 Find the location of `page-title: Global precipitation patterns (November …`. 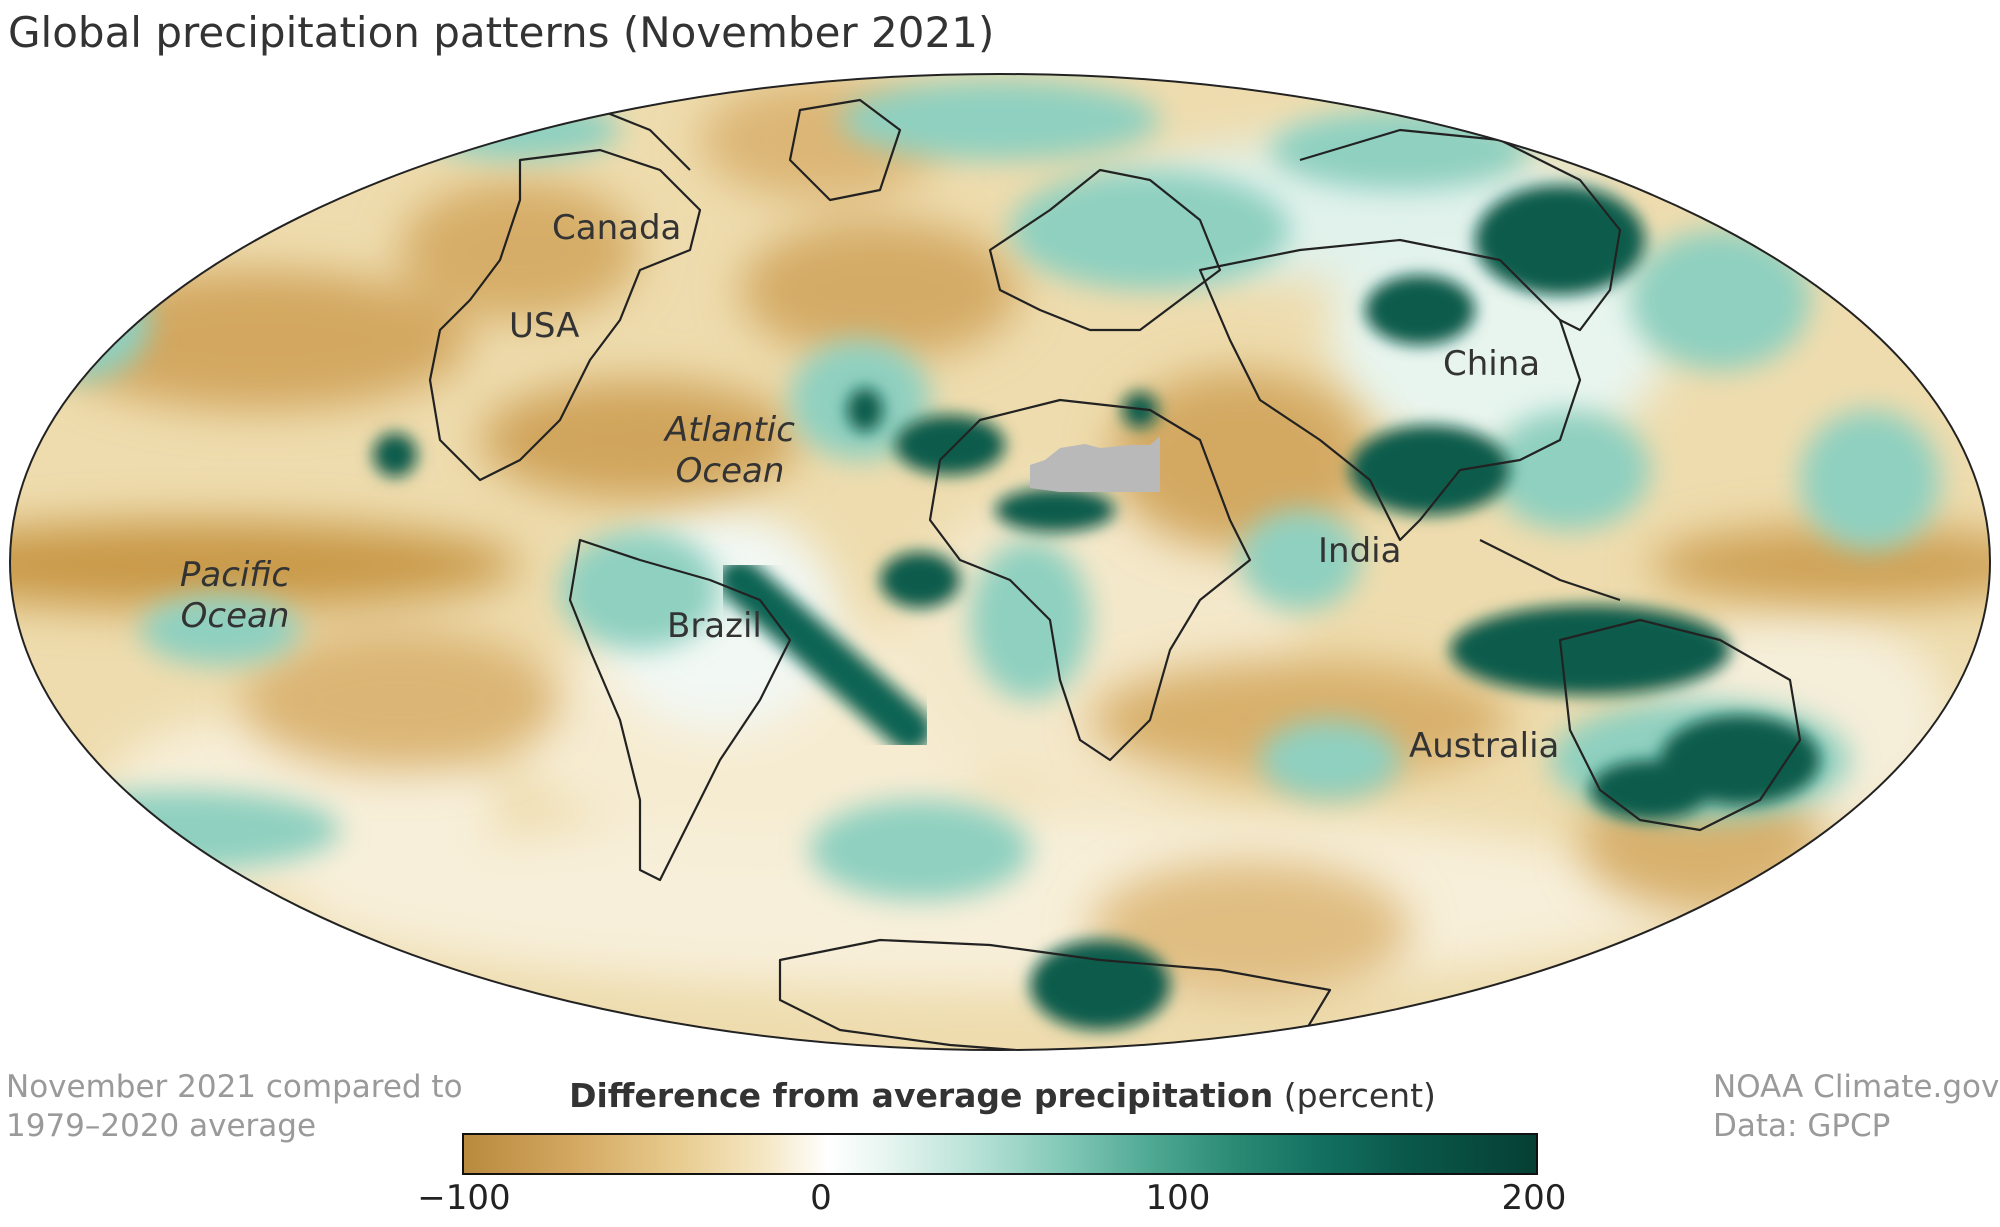

page-title: Global precipitation patterns (November … is located at coordinates (501, 32).